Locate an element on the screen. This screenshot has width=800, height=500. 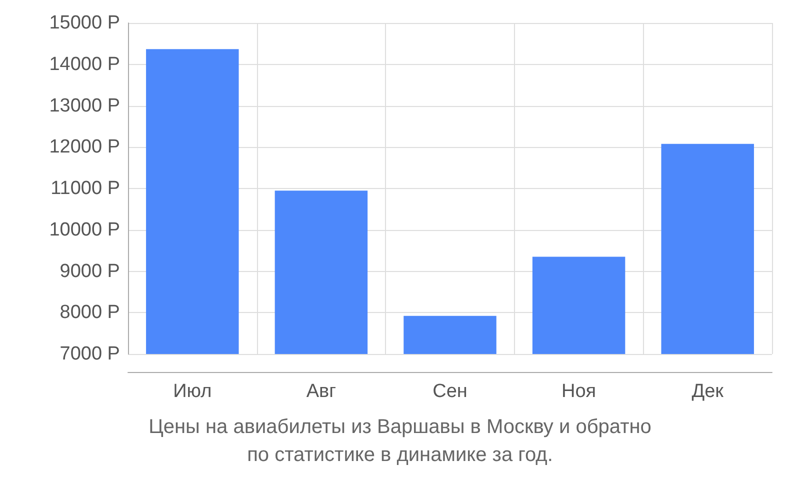
x-tick-label: Сен is located at coordinates (450, 391).